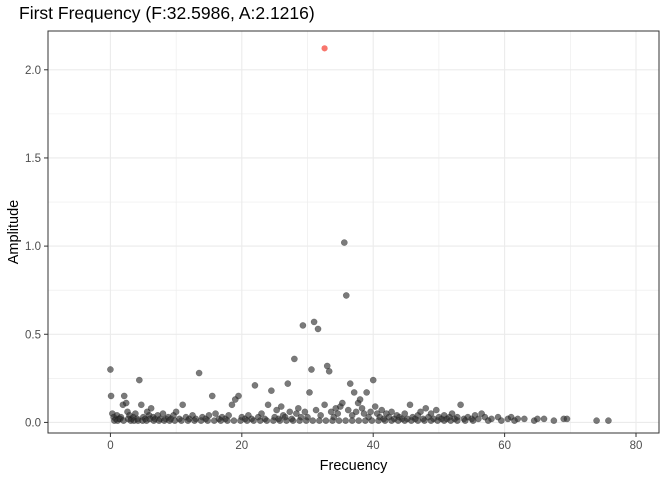 This screenshot has height=480, width=672. What do you see at coordinates (110, 446) in the screenshot?
I see `x-tick-label: 0` at bounding box center [110, 446].